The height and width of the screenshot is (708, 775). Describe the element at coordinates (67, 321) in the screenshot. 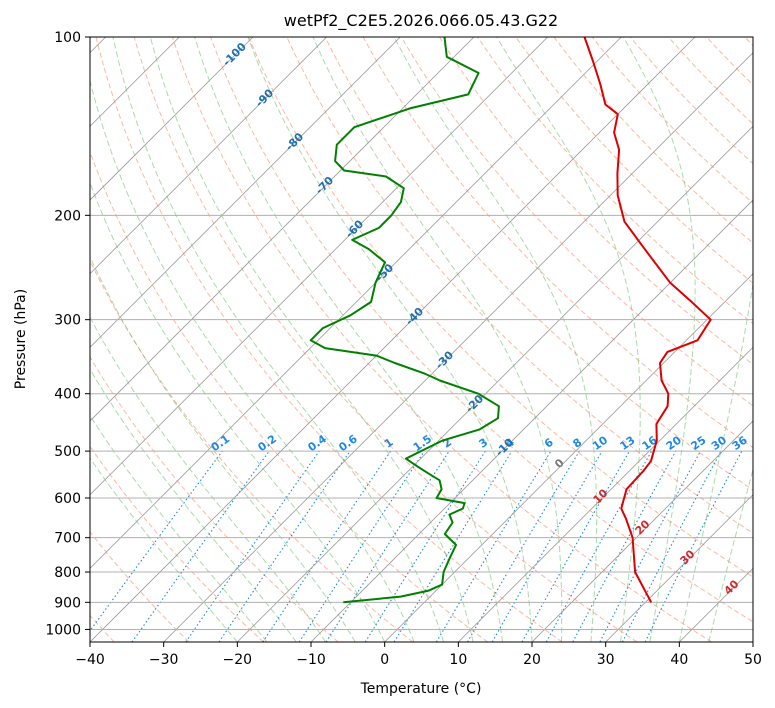

I see `y-tick-label: 300` at that location.